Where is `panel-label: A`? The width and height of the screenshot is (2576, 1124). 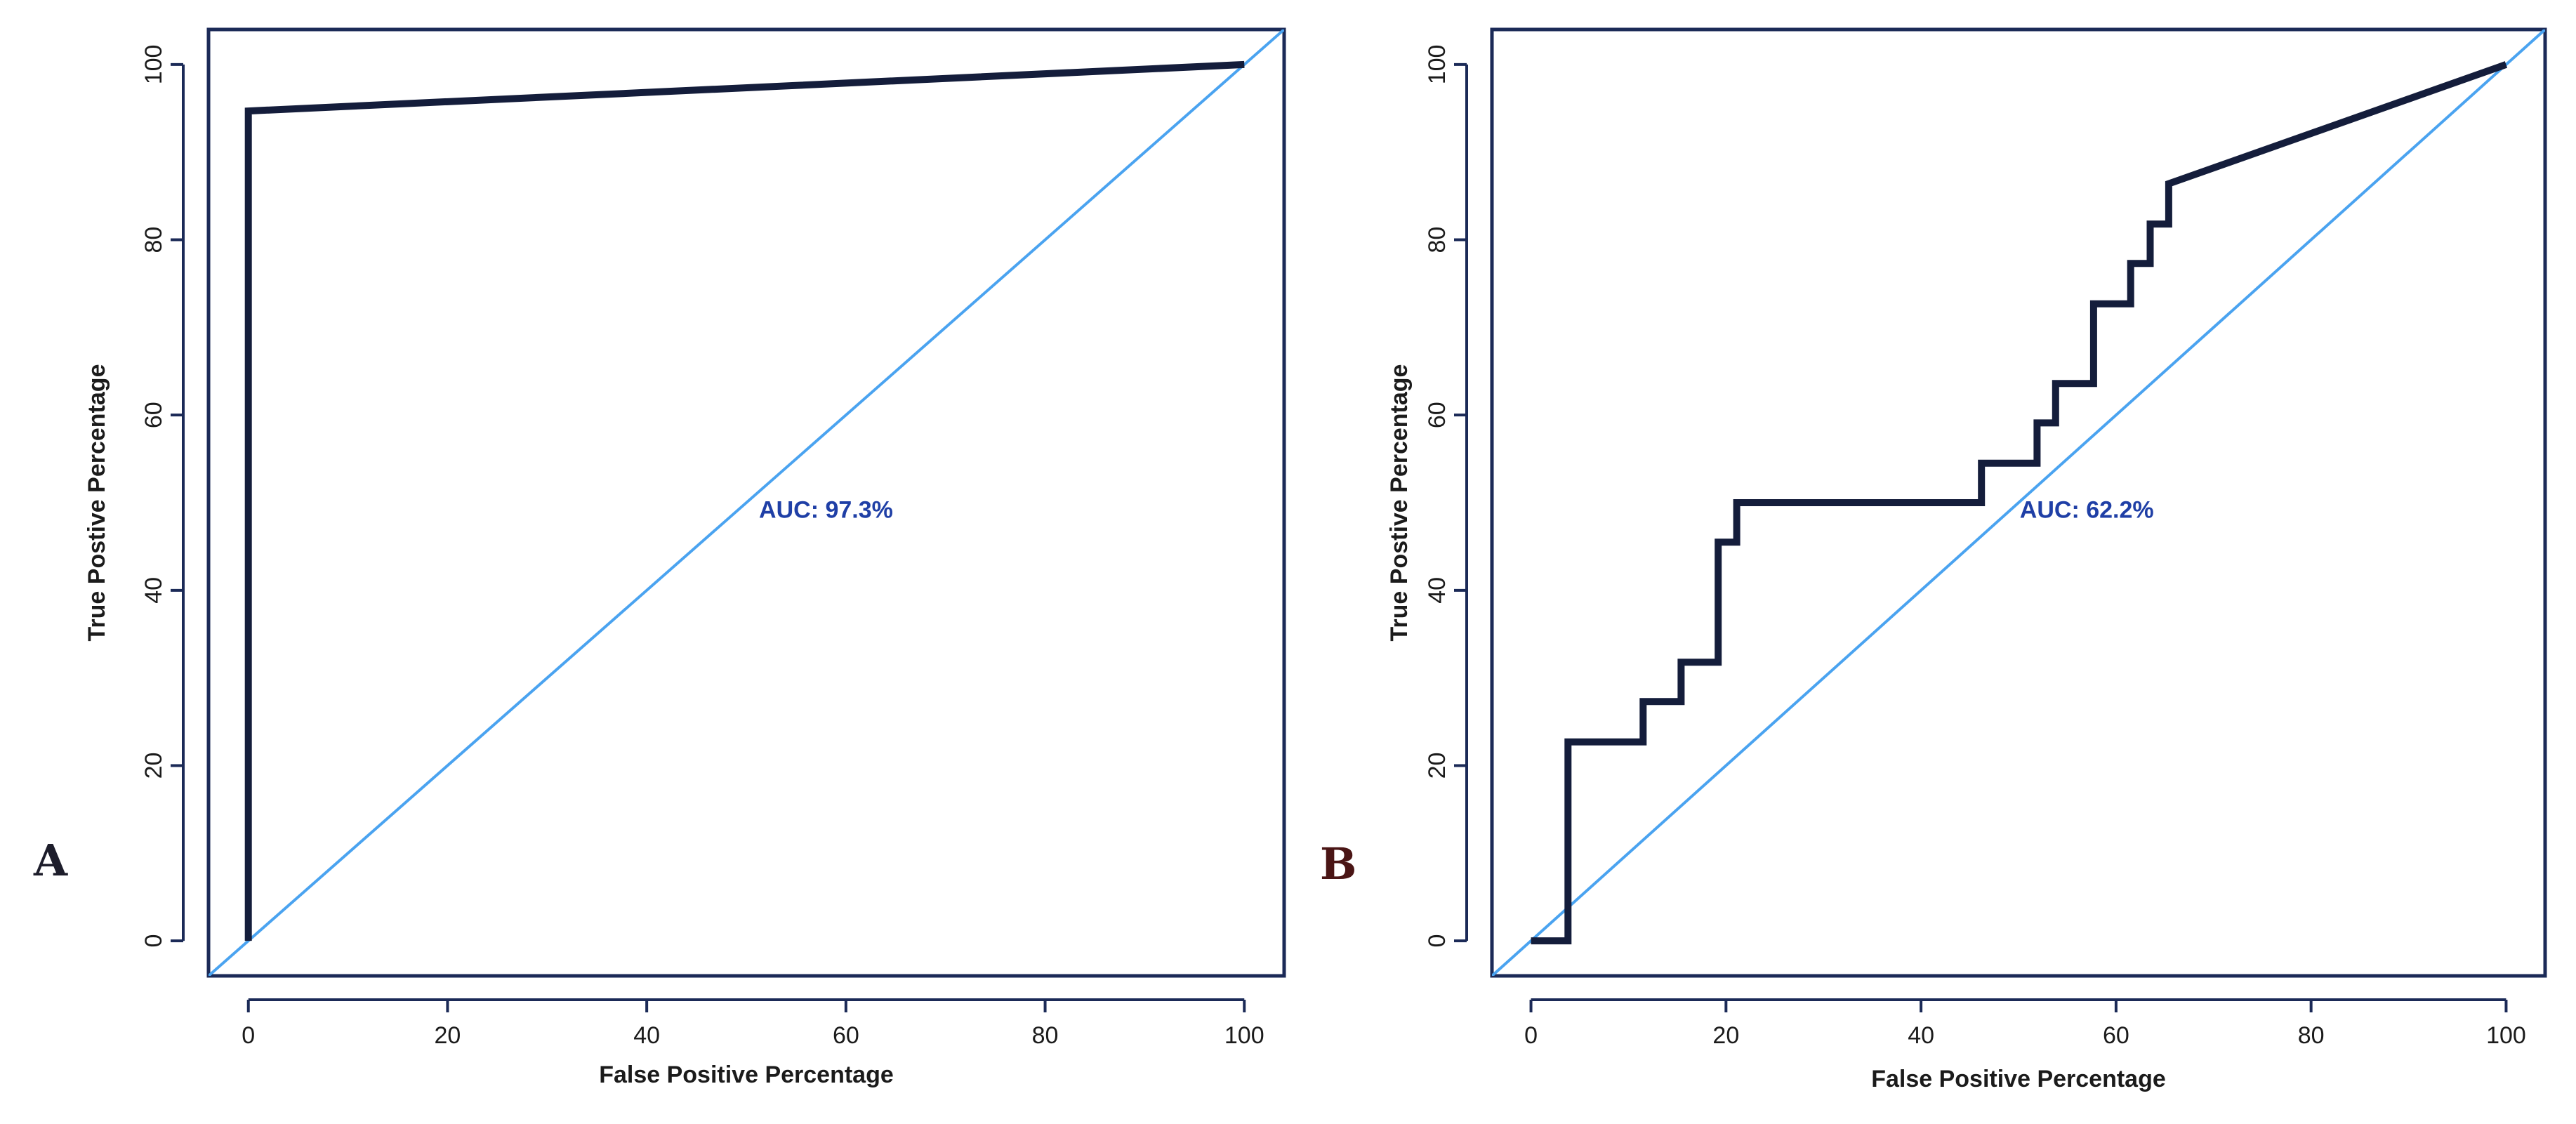
panel-label: A is located at coordinates (50, 860).